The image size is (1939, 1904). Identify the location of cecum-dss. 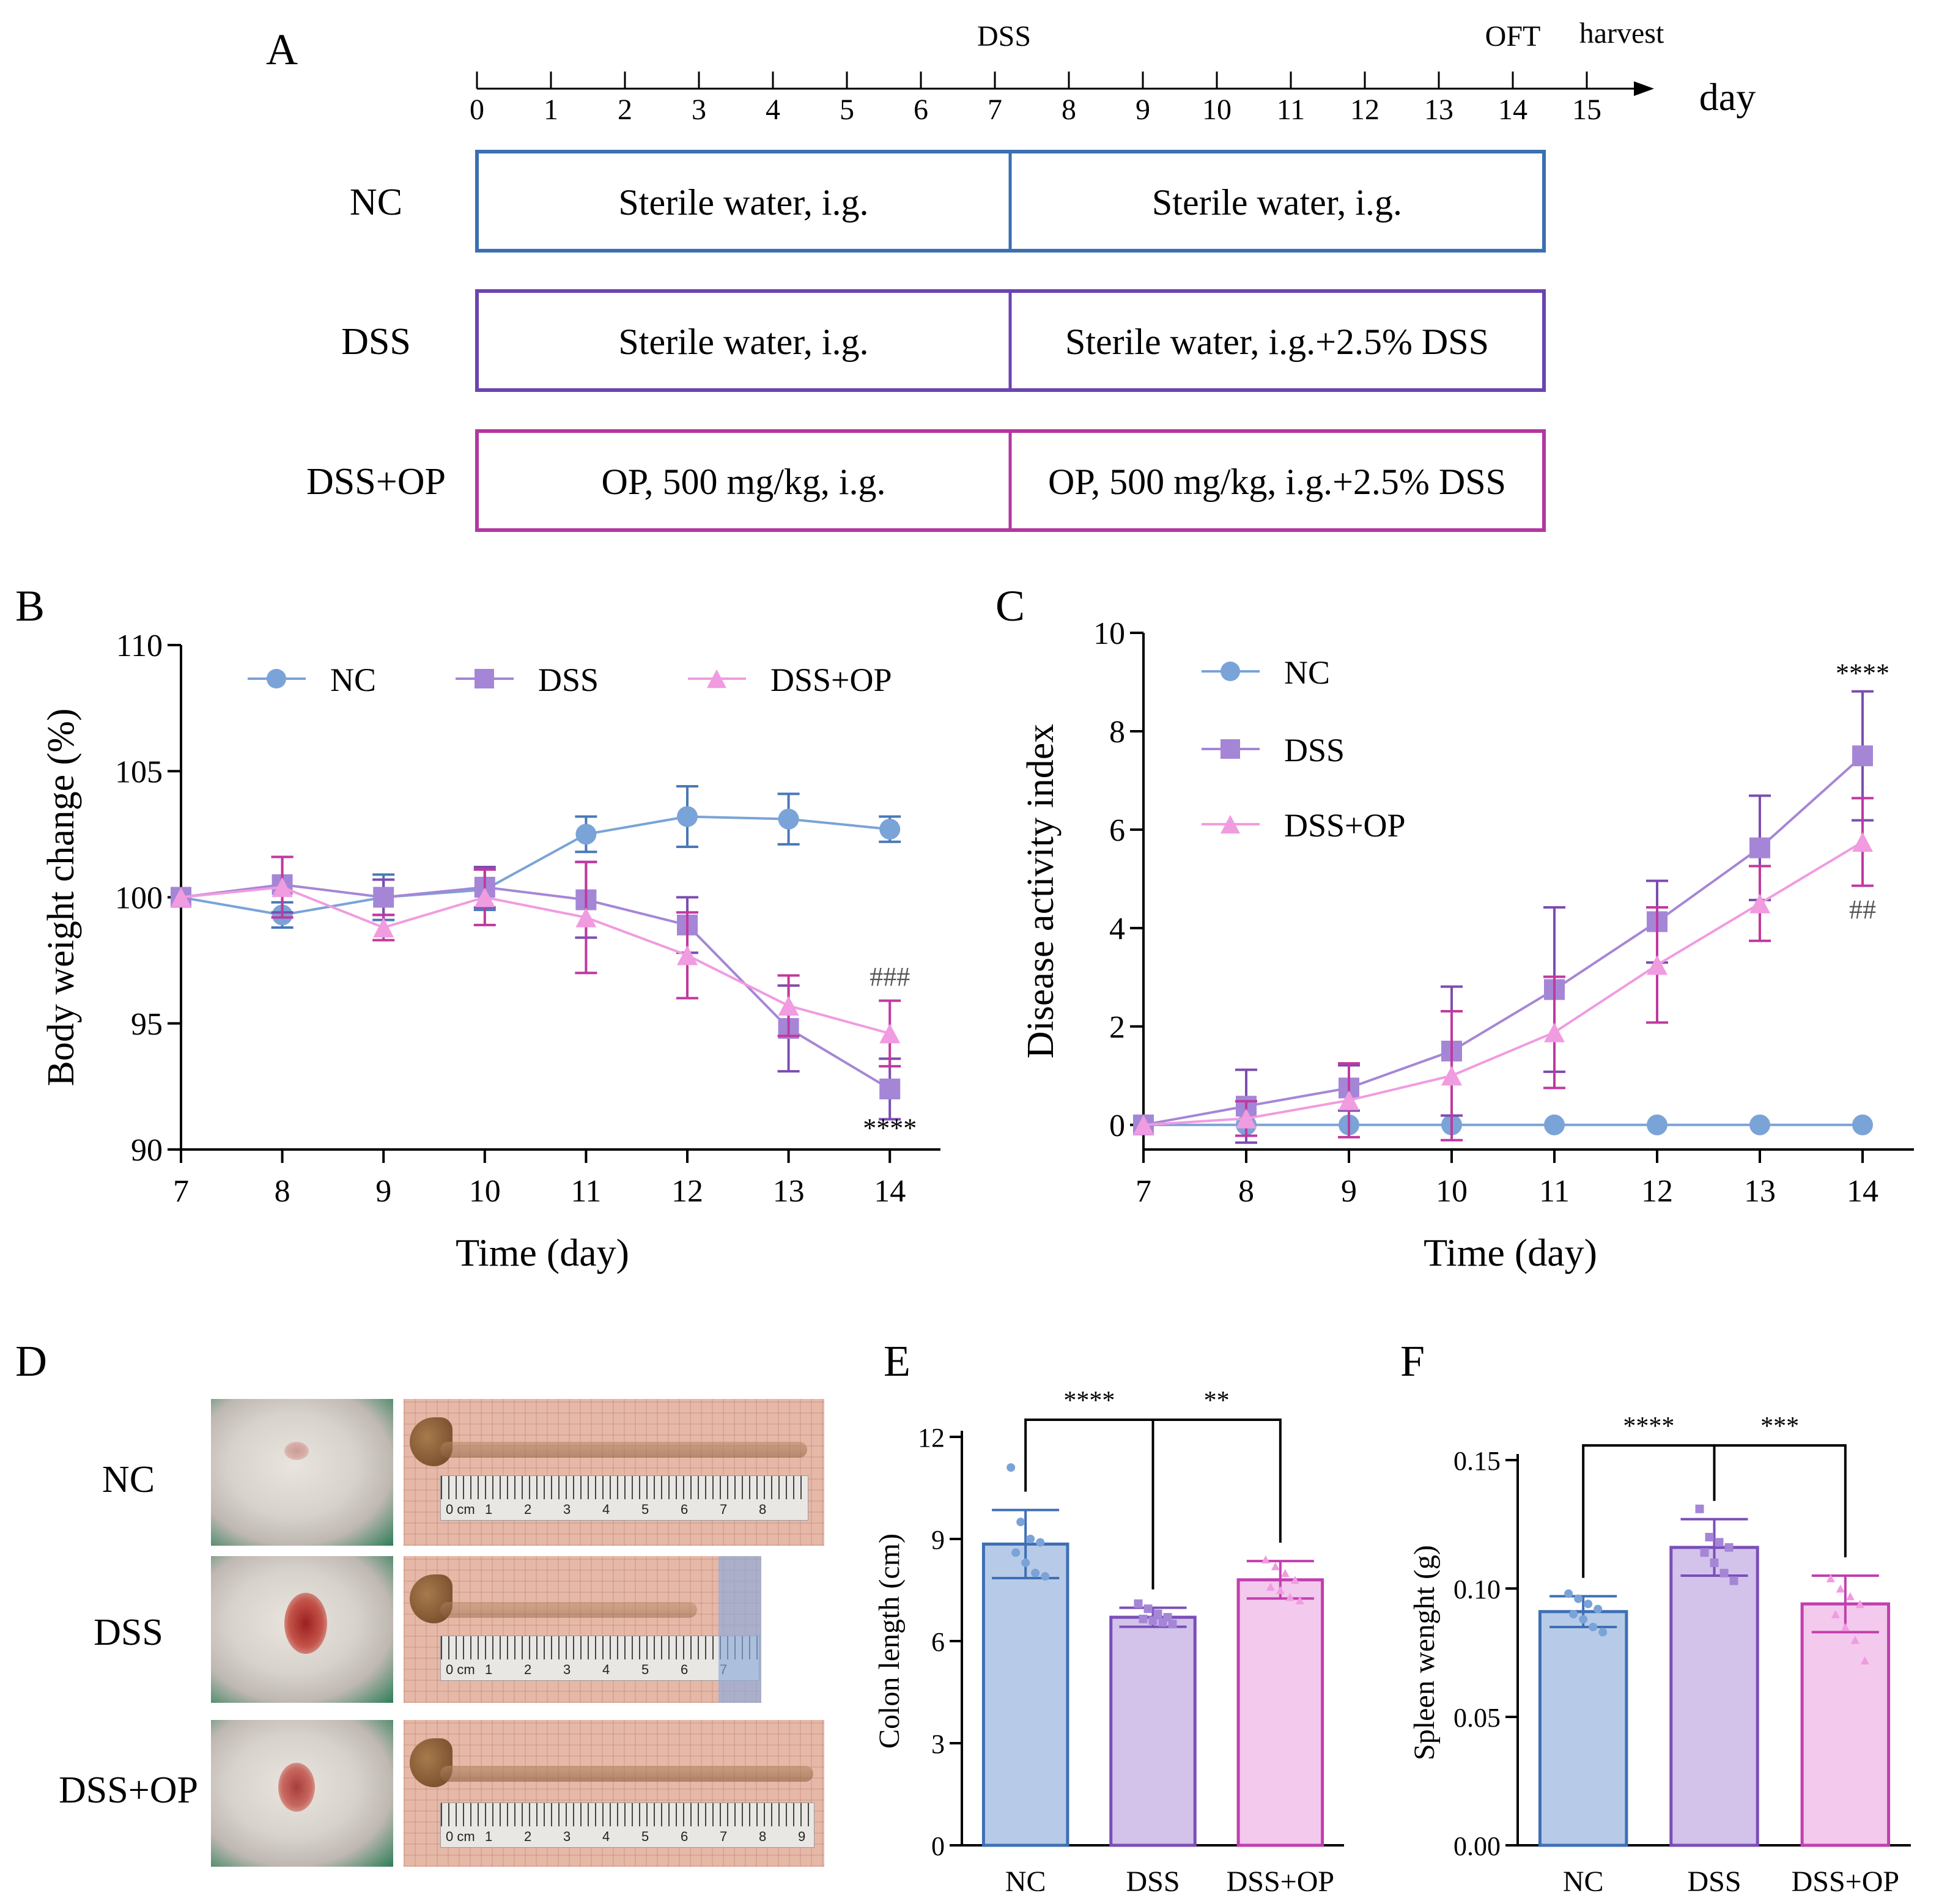
(431, 1598).